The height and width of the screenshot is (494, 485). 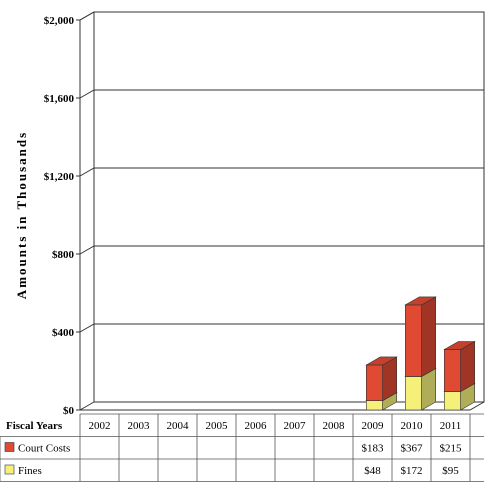 What do you see at coordinates (412, 449) in the screenshot?
I see `data-label: $367` at bounding box center [412, 449].